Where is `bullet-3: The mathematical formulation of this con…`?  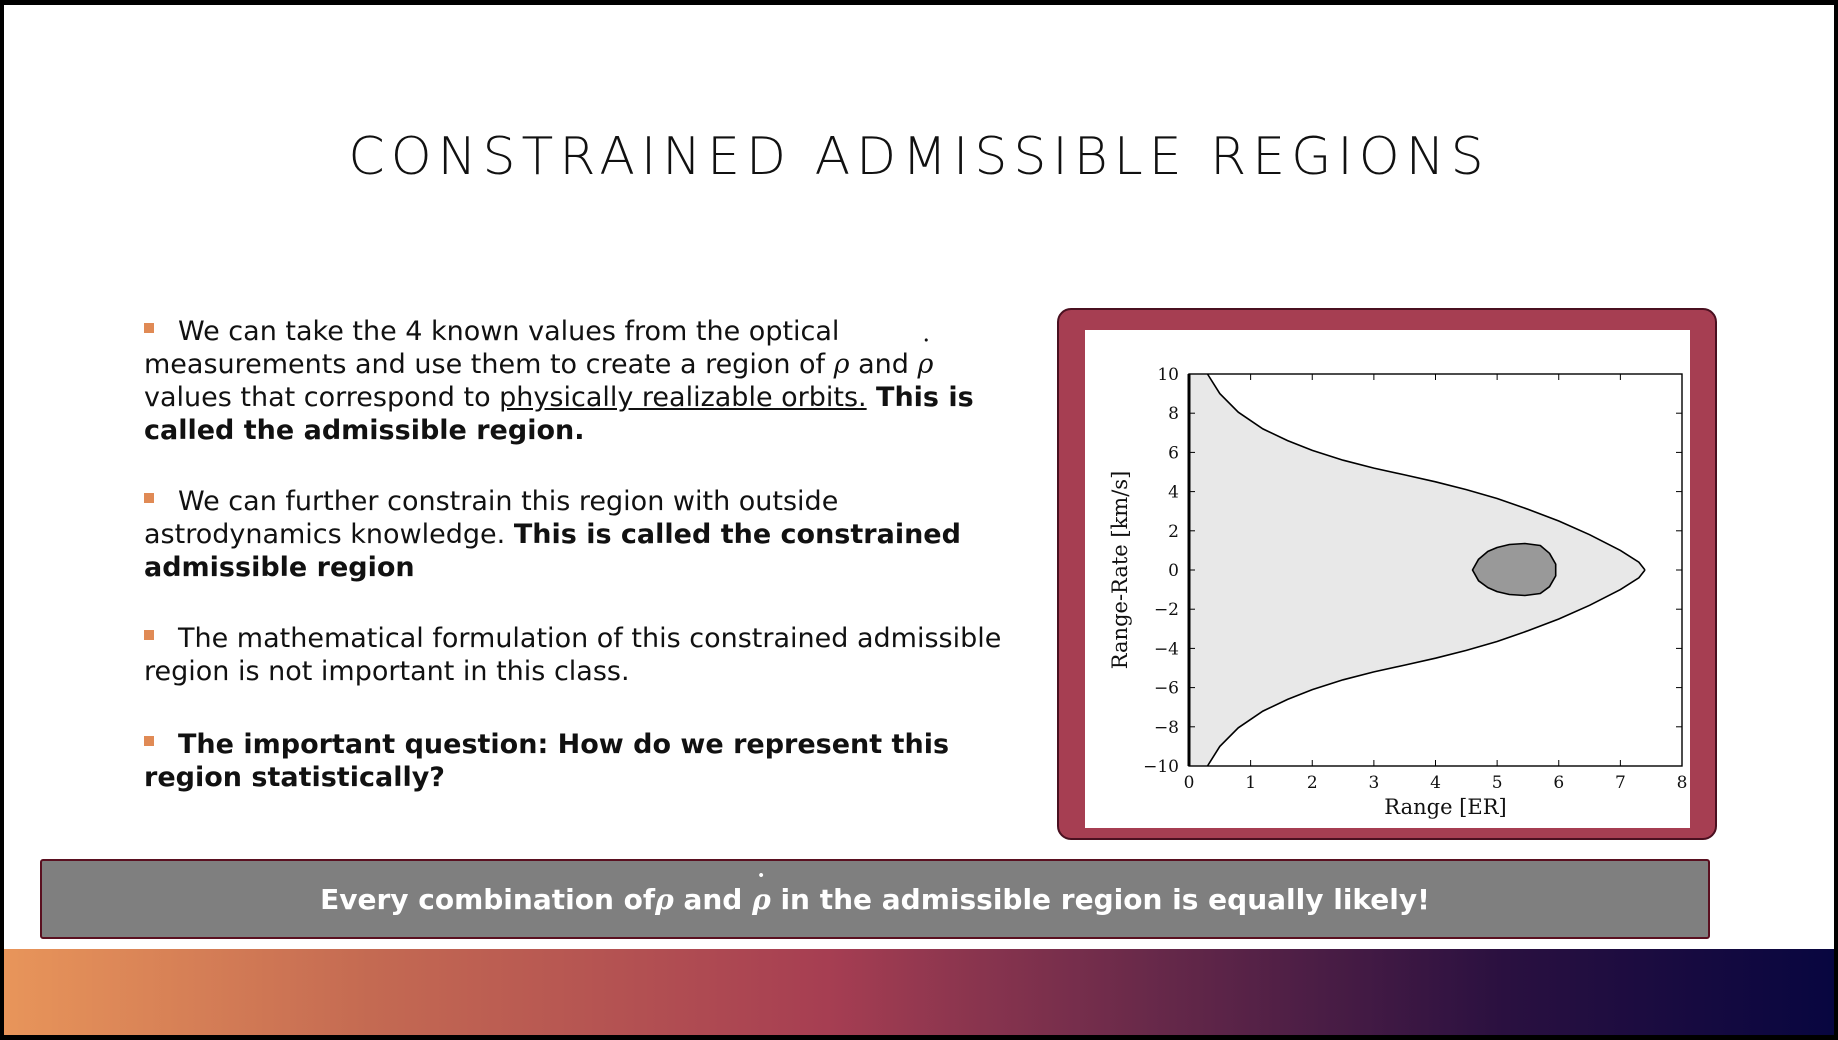
bullet-3: The mathematical formulation of this con… is located at coordinates (574, 655).